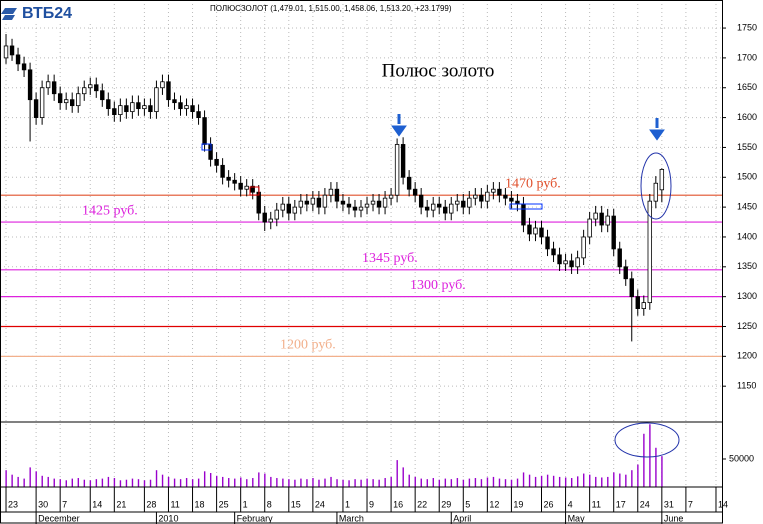  Describe the element at coordinates (746, 386) in the screenshot. I see `y-tick-label: 1150` at that location.